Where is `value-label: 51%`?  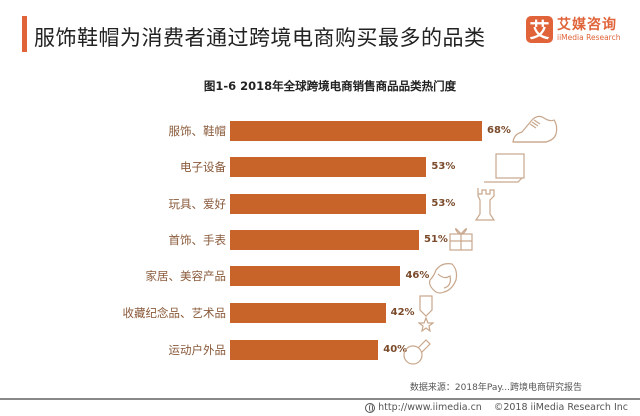 value-label: 51% is located at coordinates (436, 239).